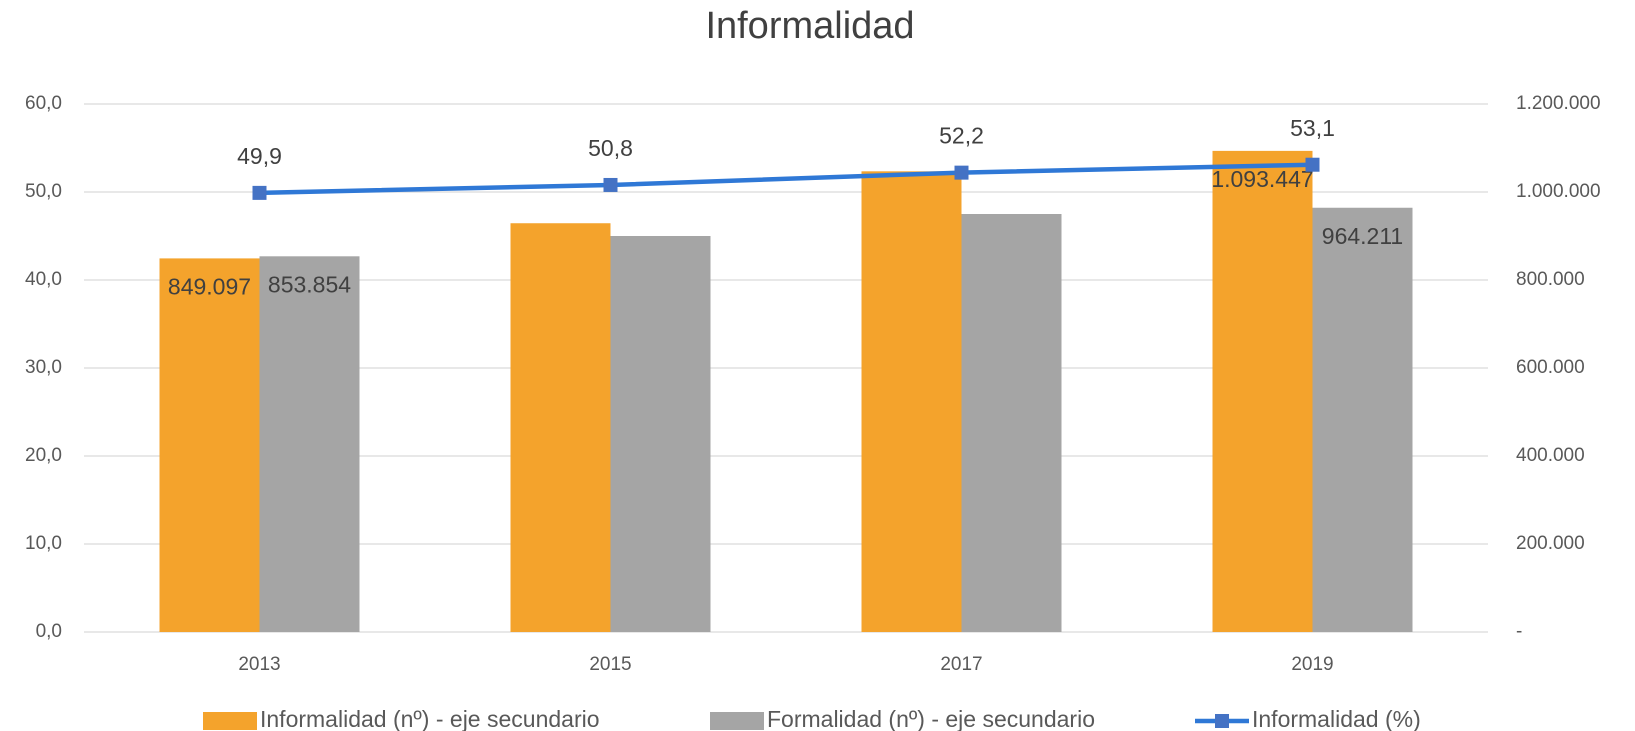 This screenshot has height=731, width=1635. I want to click on y-tick-label: 40,0, so click(43, 279).